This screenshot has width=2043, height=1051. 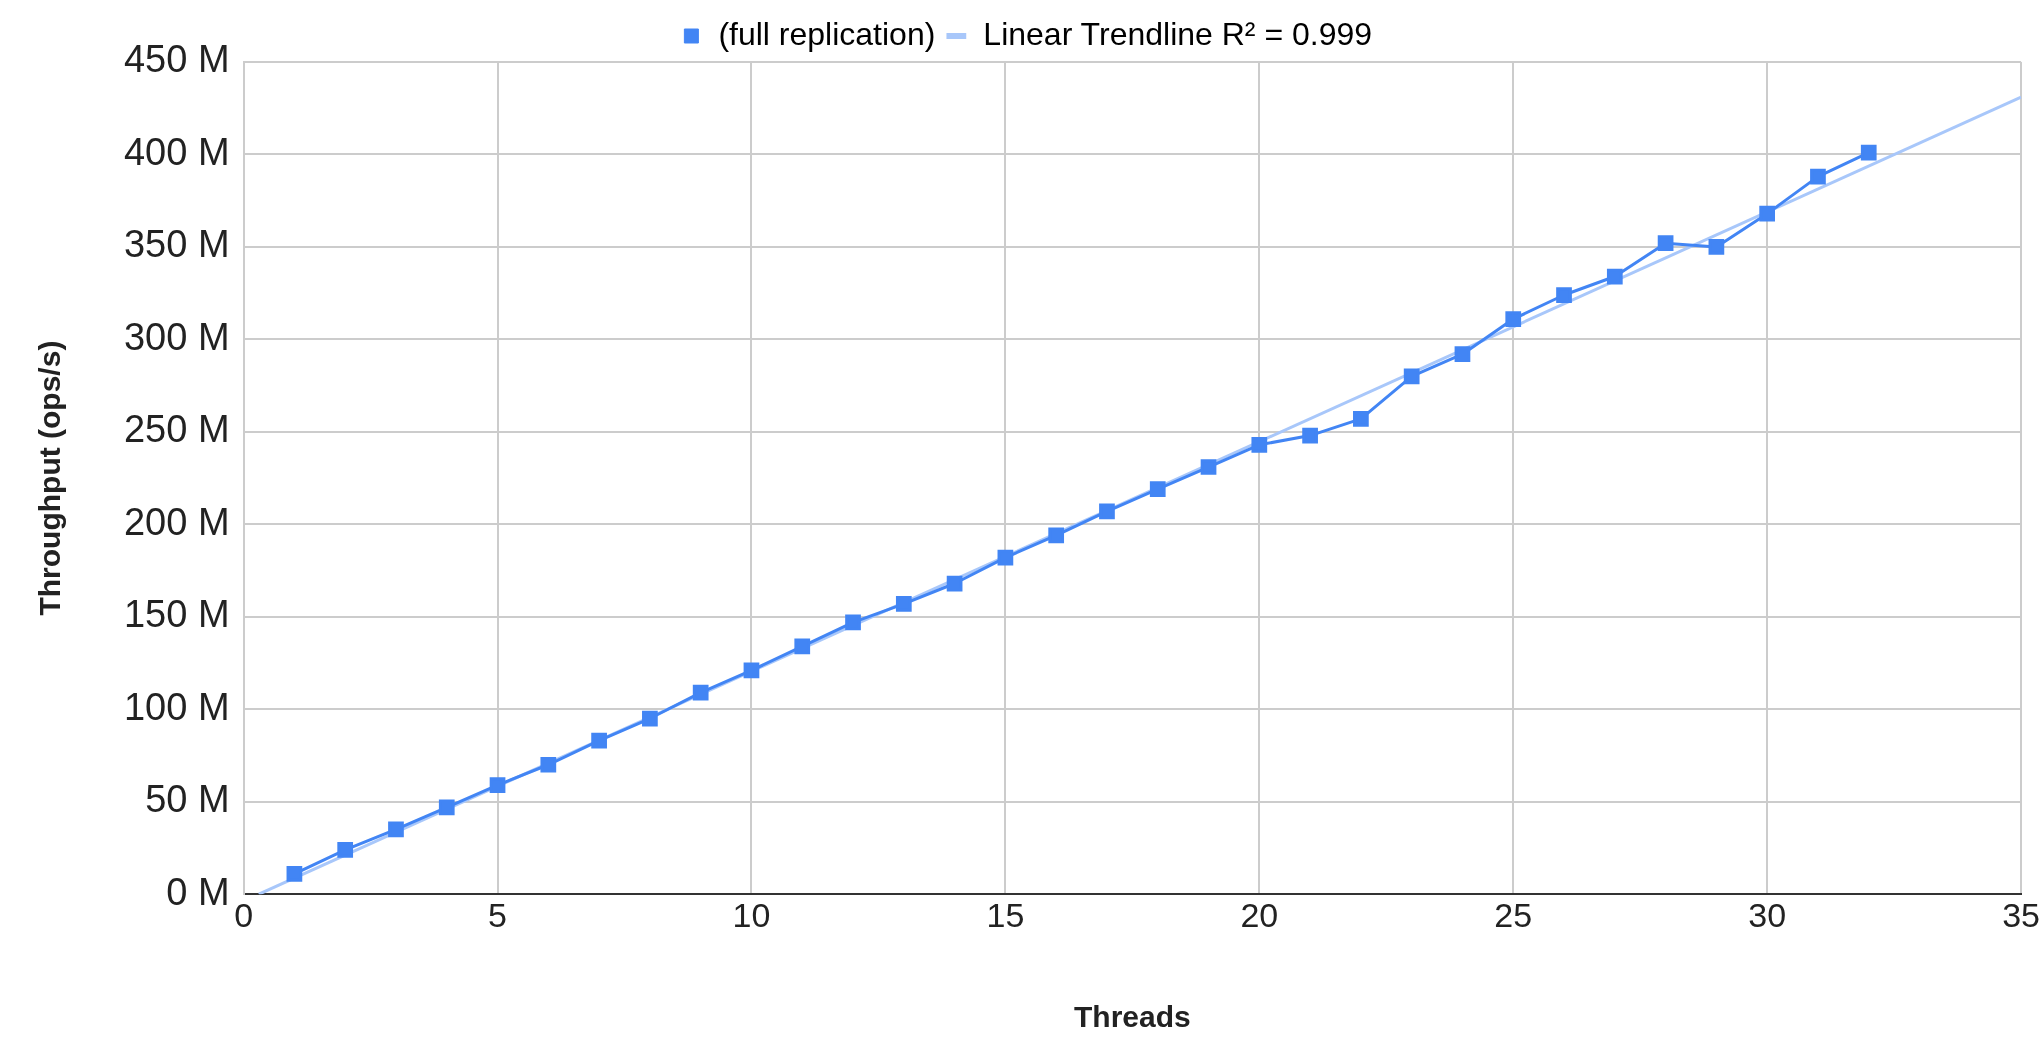 I want to click on legend-label: (full replication), so click(x=827, y=33).